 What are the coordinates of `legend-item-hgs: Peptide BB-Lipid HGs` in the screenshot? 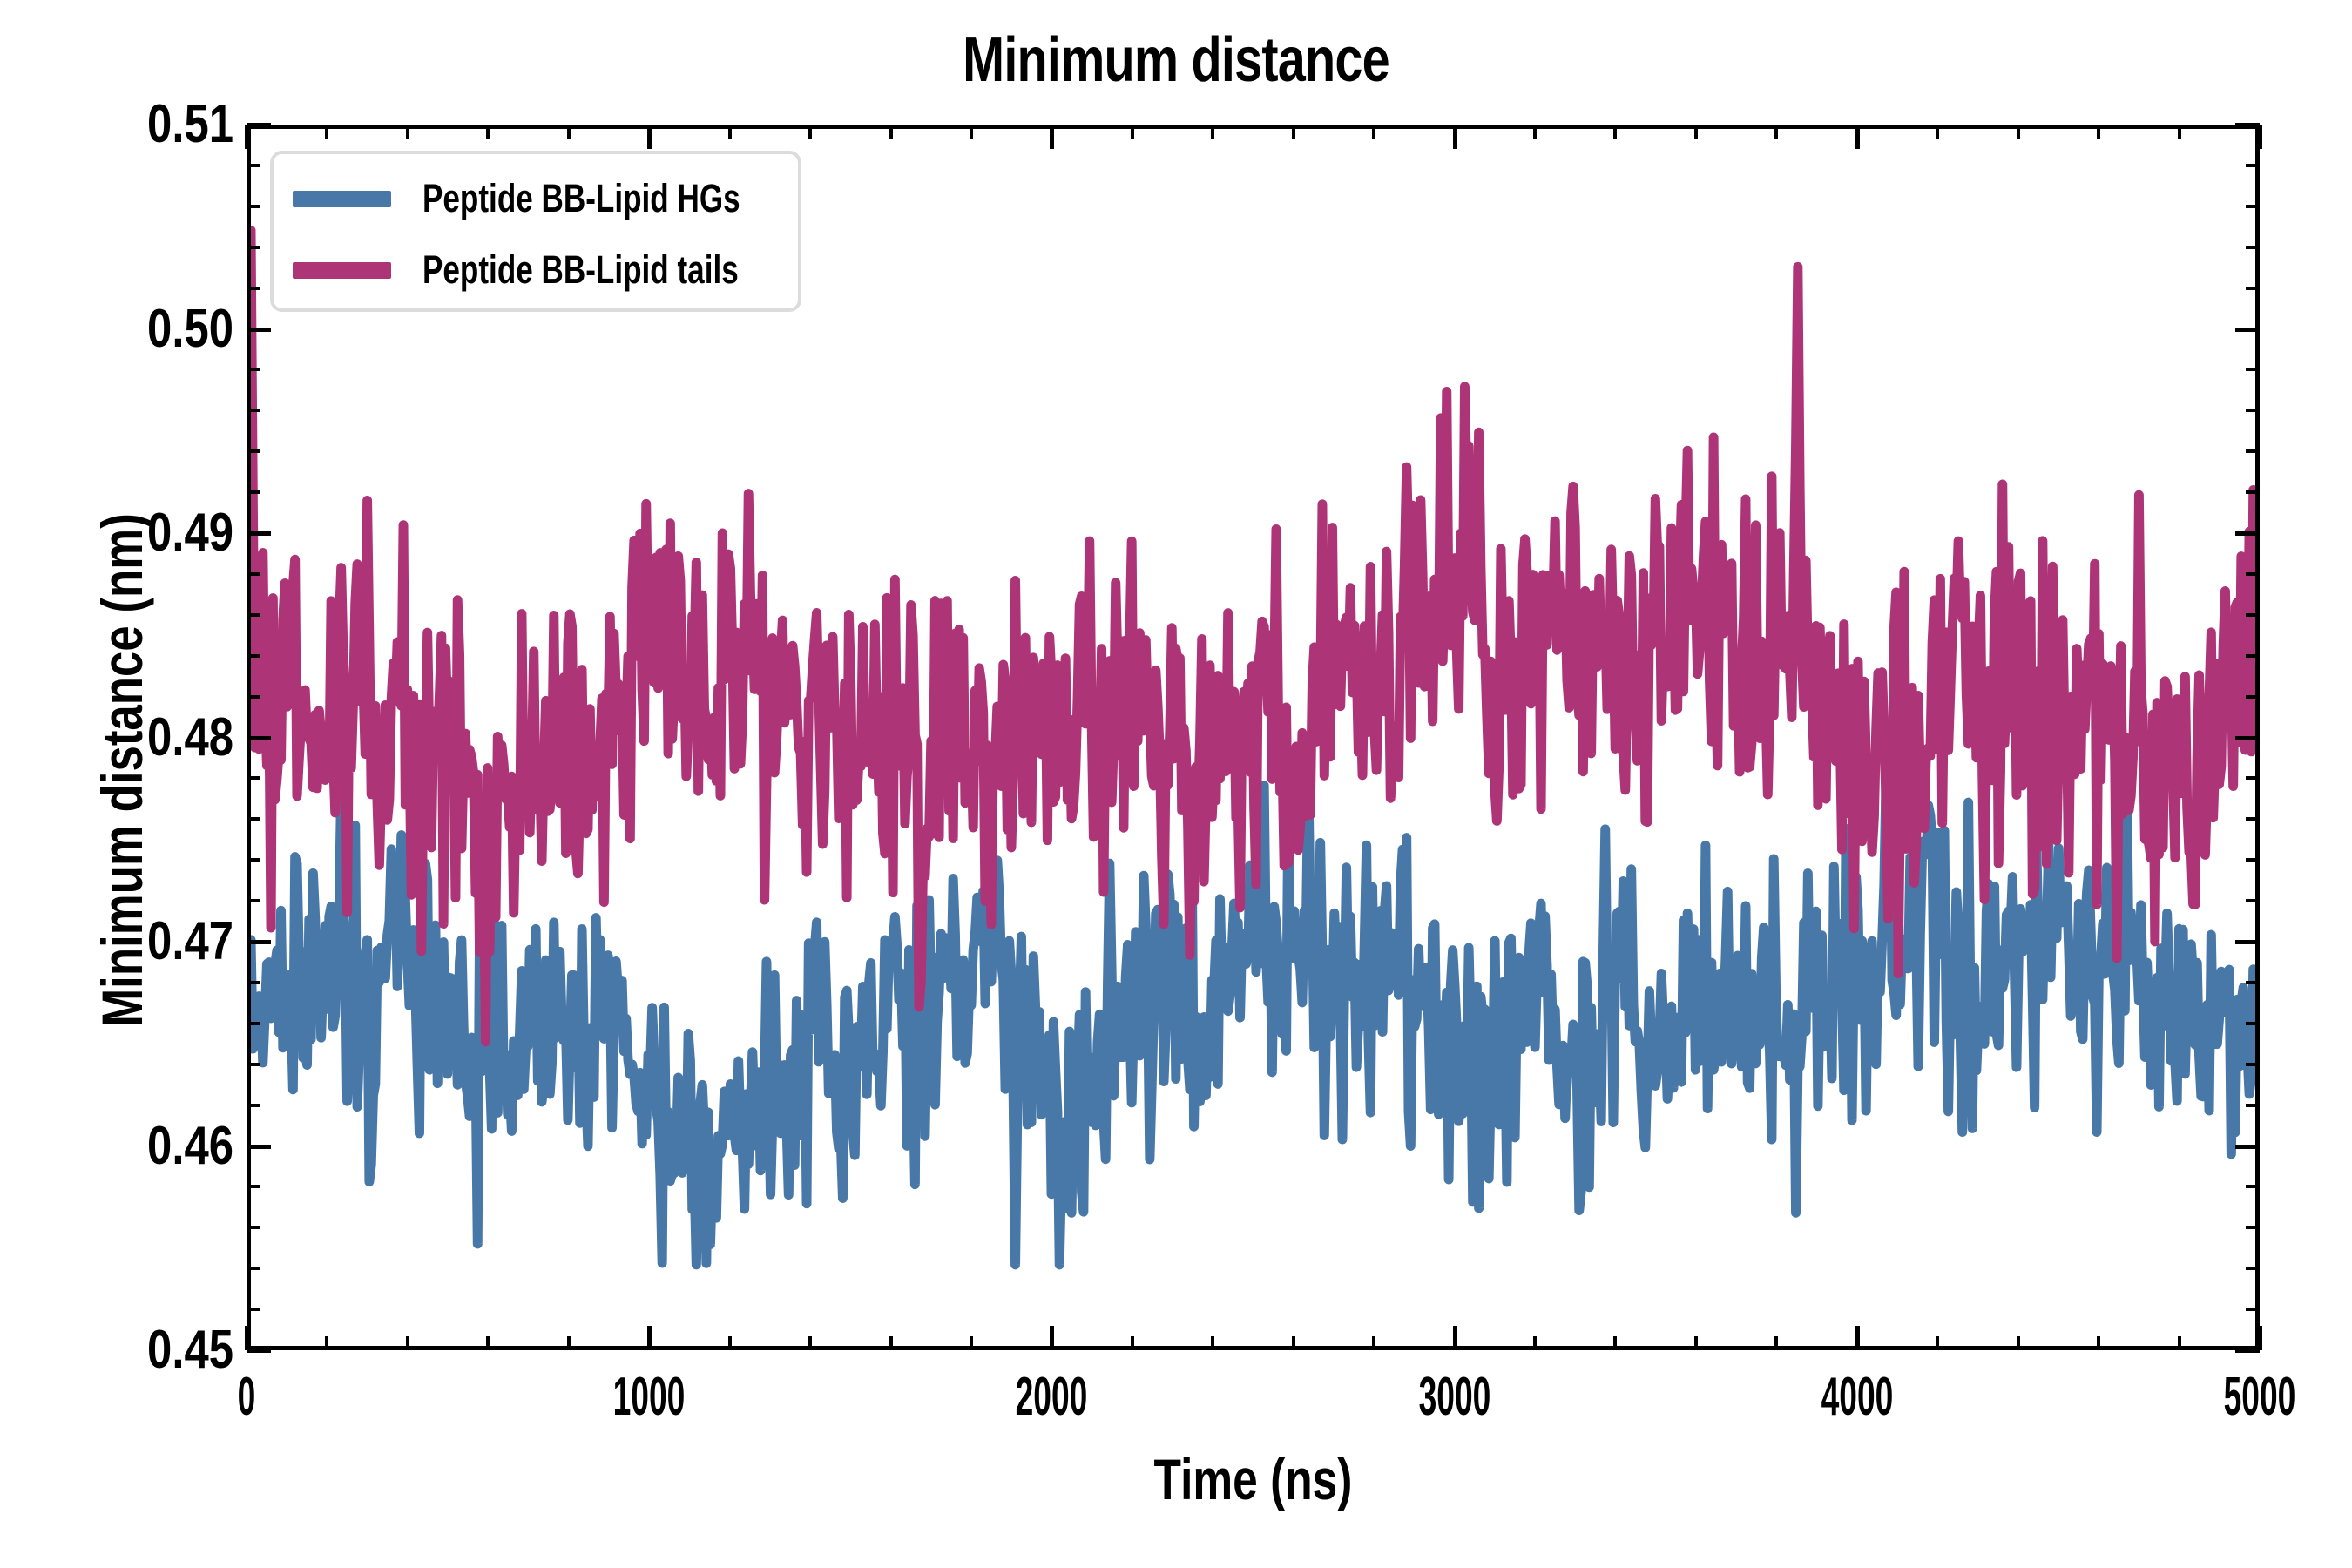 It's located at (561, 198).